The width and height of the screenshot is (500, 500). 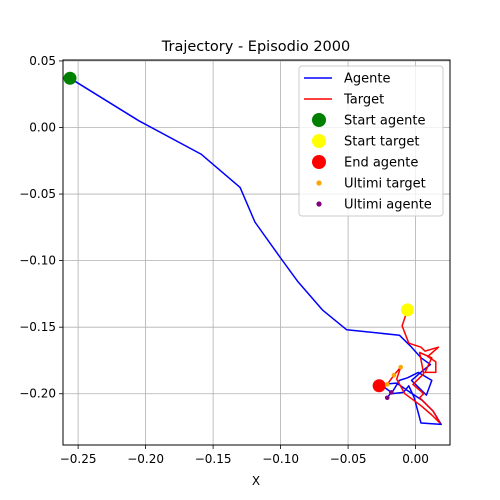 I want to click on x-tick-label: −0.05, so click(x=348, y=459).